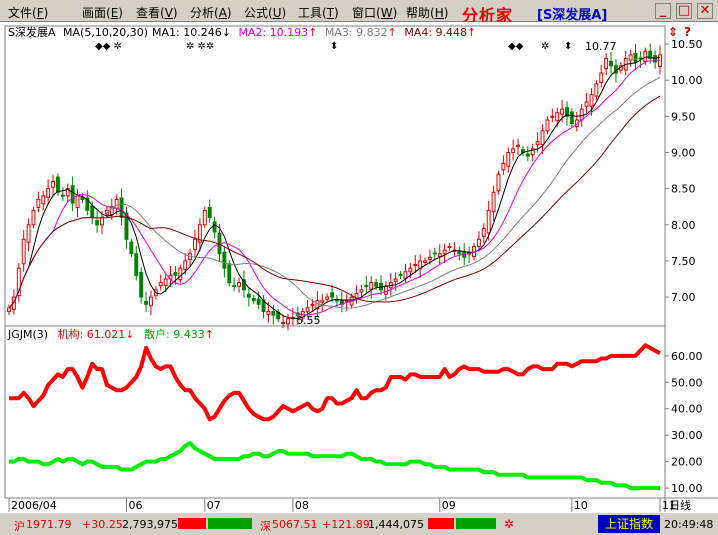 This screenshot has width=718, height=535. I want to click on period-label: 日线, so click(680, 505).